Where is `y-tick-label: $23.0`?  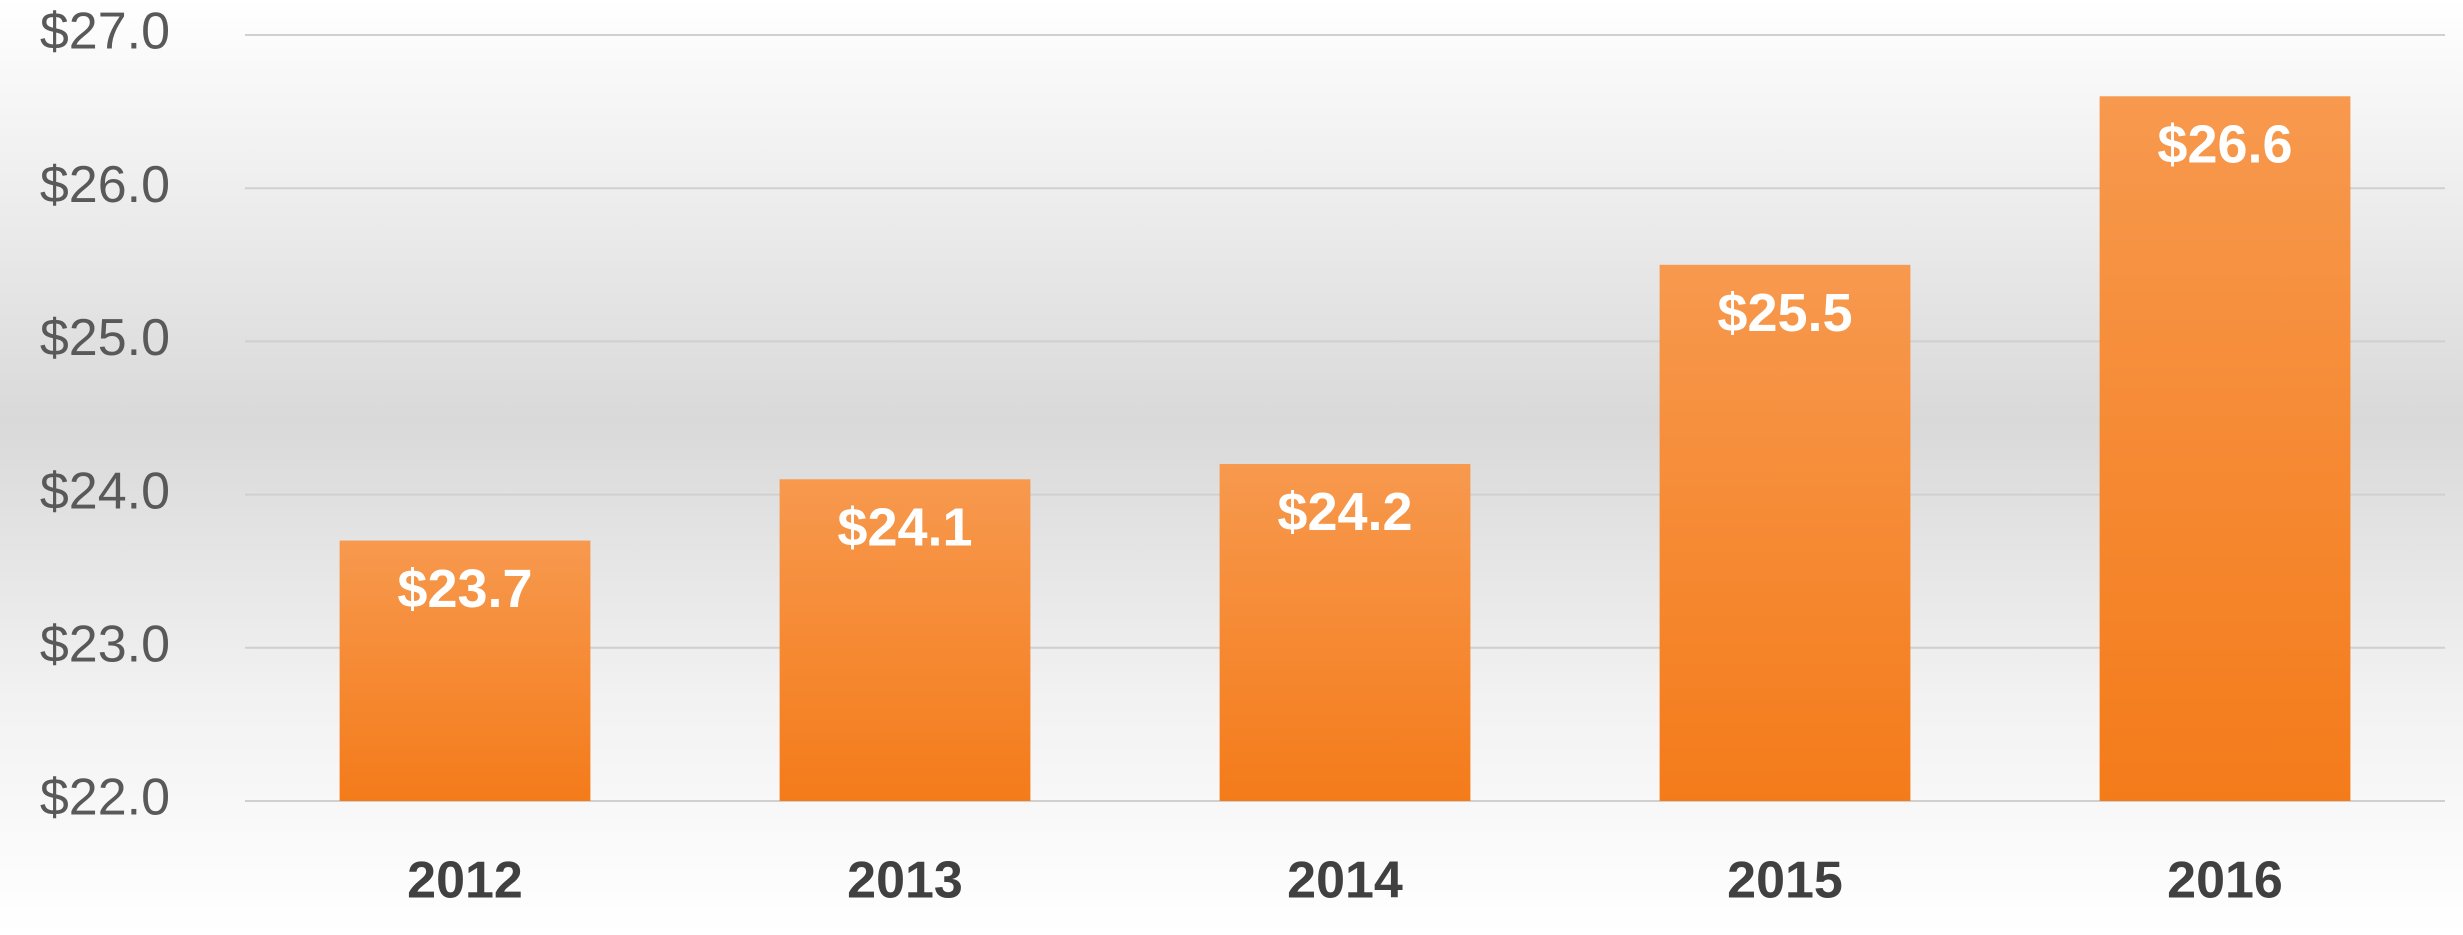
y-tick-label: $23.0 is located at coordinates (105, 645).